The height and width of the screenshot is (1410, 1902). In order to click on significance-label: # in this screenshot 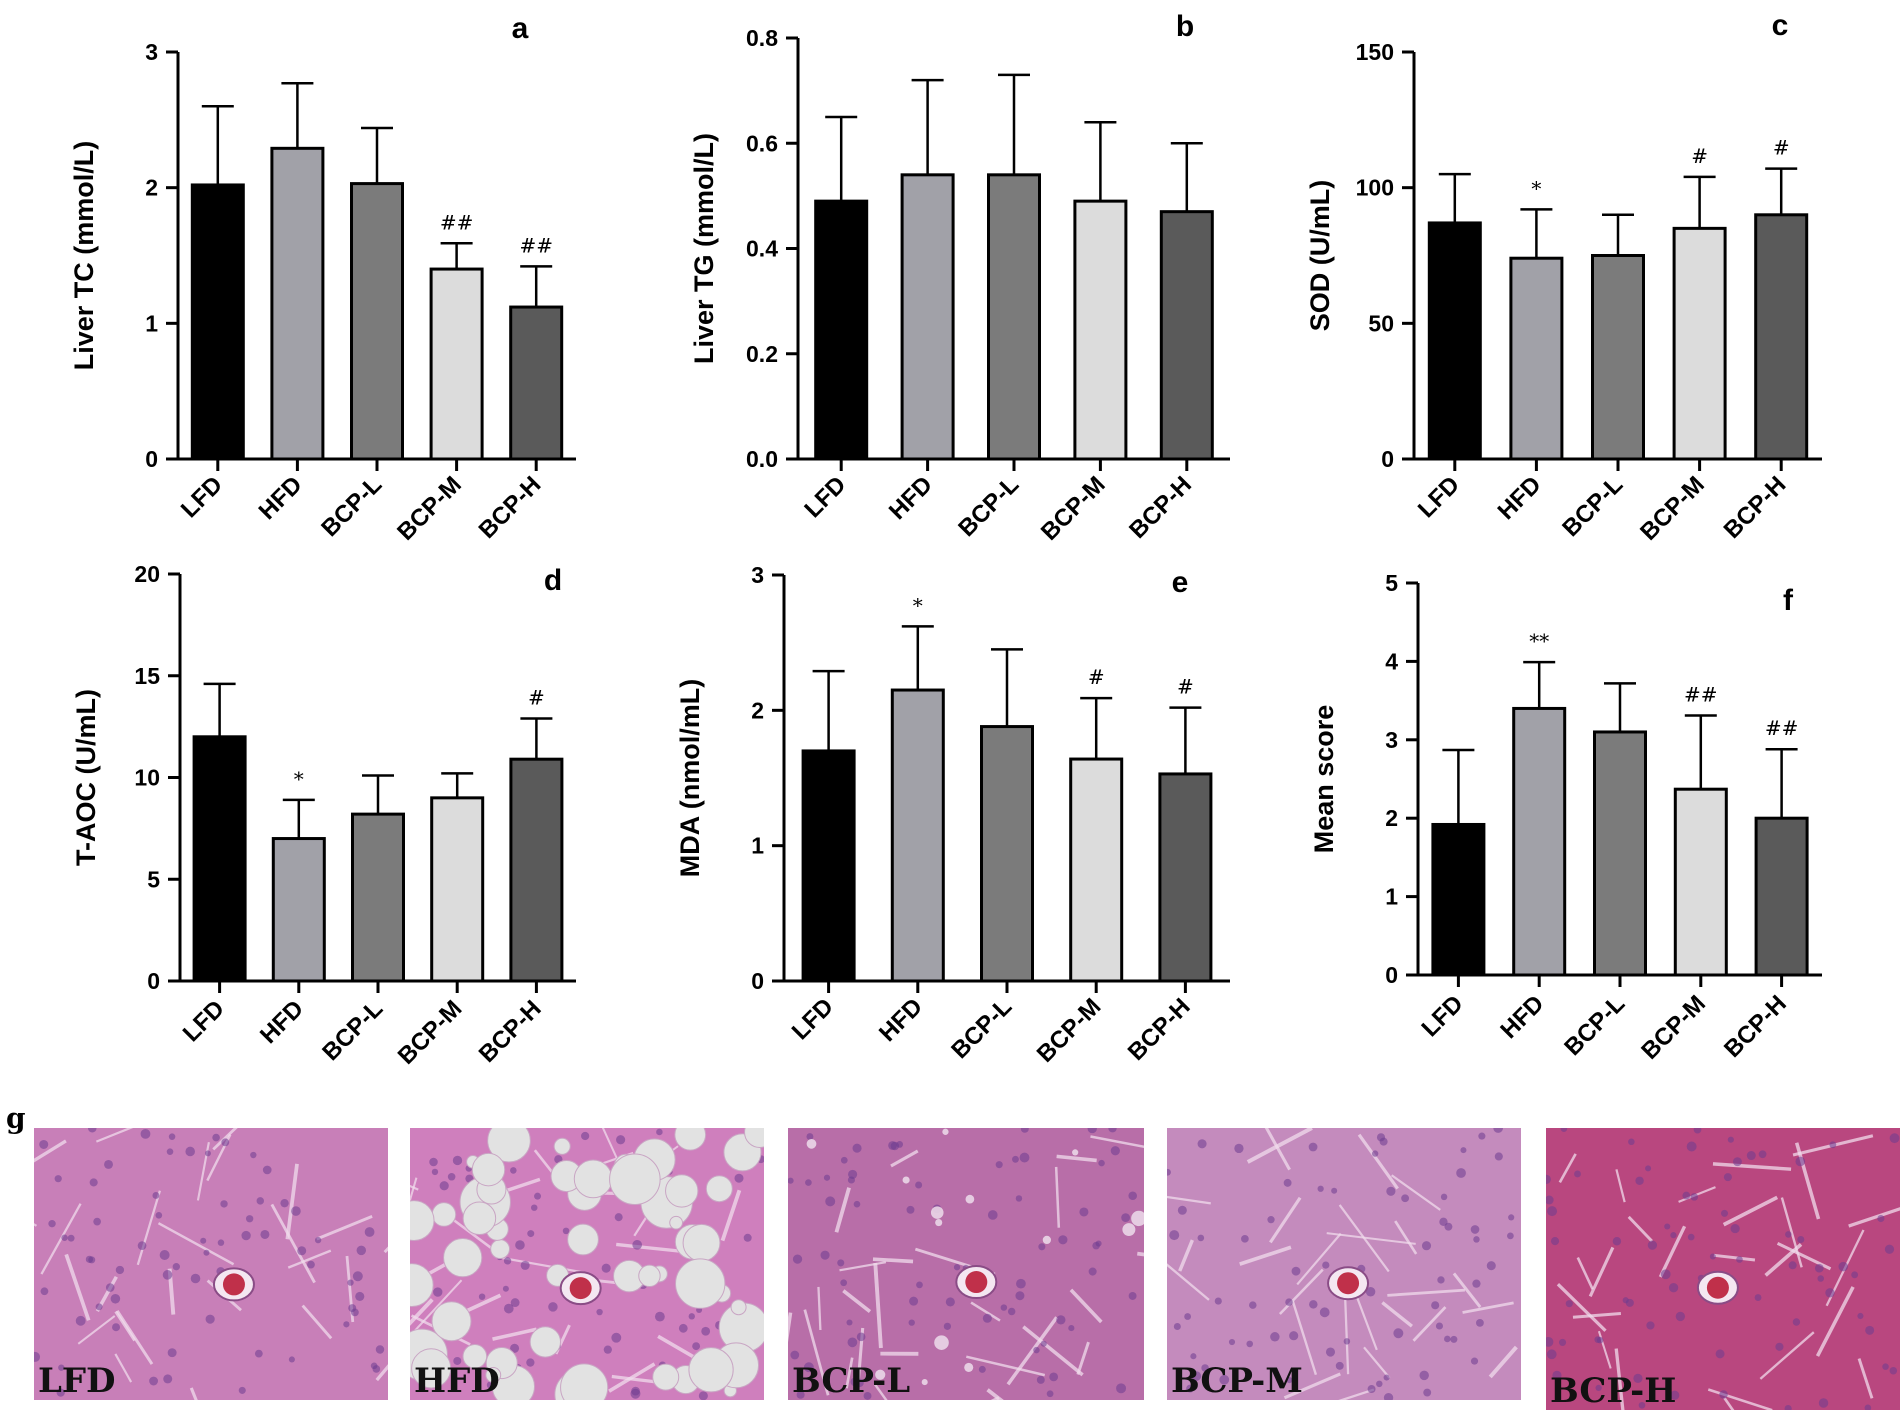, I will do `click(1699, 156)`.